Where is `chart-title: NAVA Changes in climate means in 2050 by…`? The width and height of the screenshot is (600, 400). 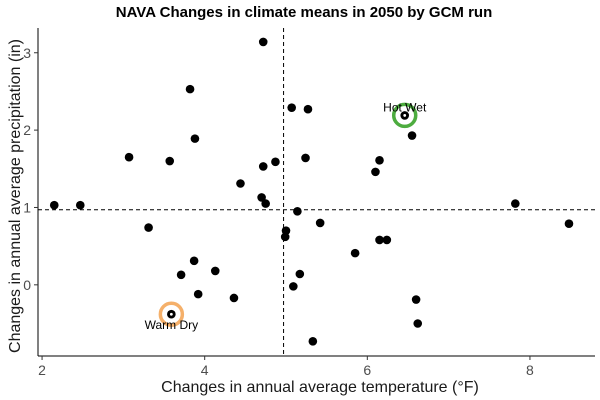
chart-title: NAVA Changes in climate means in 2050 by… is located at coordinates (304, 12).